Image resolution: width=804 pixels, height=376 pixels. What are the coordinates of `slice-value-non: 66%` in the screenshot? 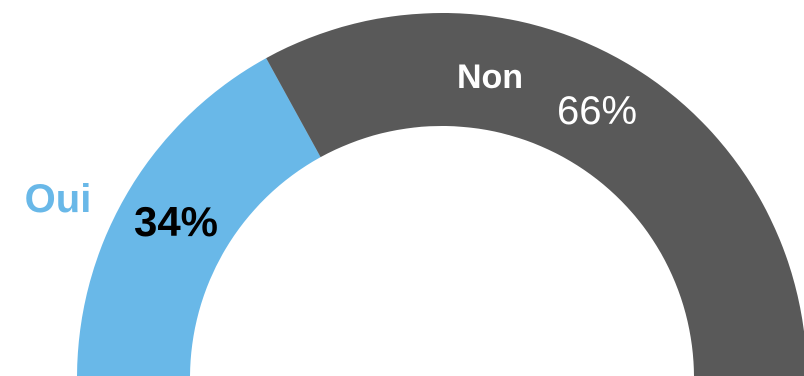 It's located at (597, 111).